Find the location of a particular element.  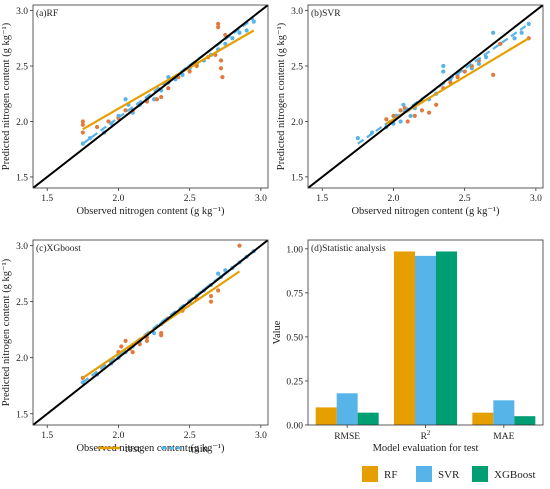

xgboost-legend-swatch is located at coordinates (480, 474).